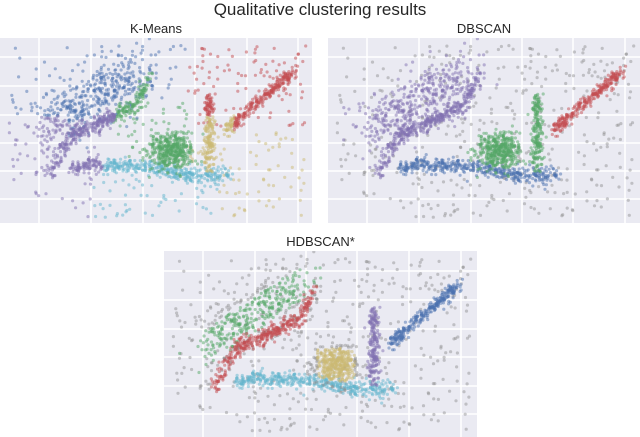 This screenshot has height=437, width=640. I want to click on kmeans-title: K-Means, so click(156, 28).